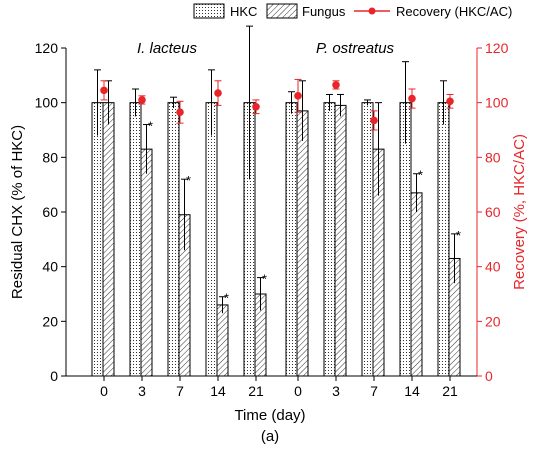 Image resolution: width=550 pixels, height=451 pixels. I want to click on legend-swatch-fungus, so click(282, 11).